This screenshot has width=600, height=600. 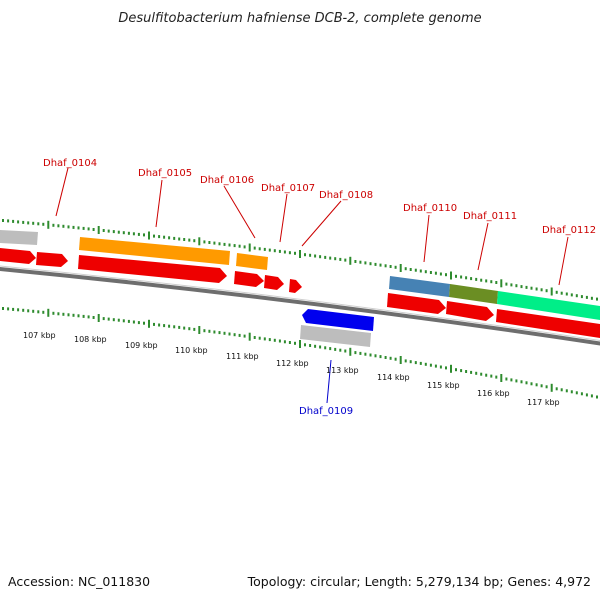 I want to click on gene-label-dhaf-0107: Dhaf_0107, so click(x=288, y=188).